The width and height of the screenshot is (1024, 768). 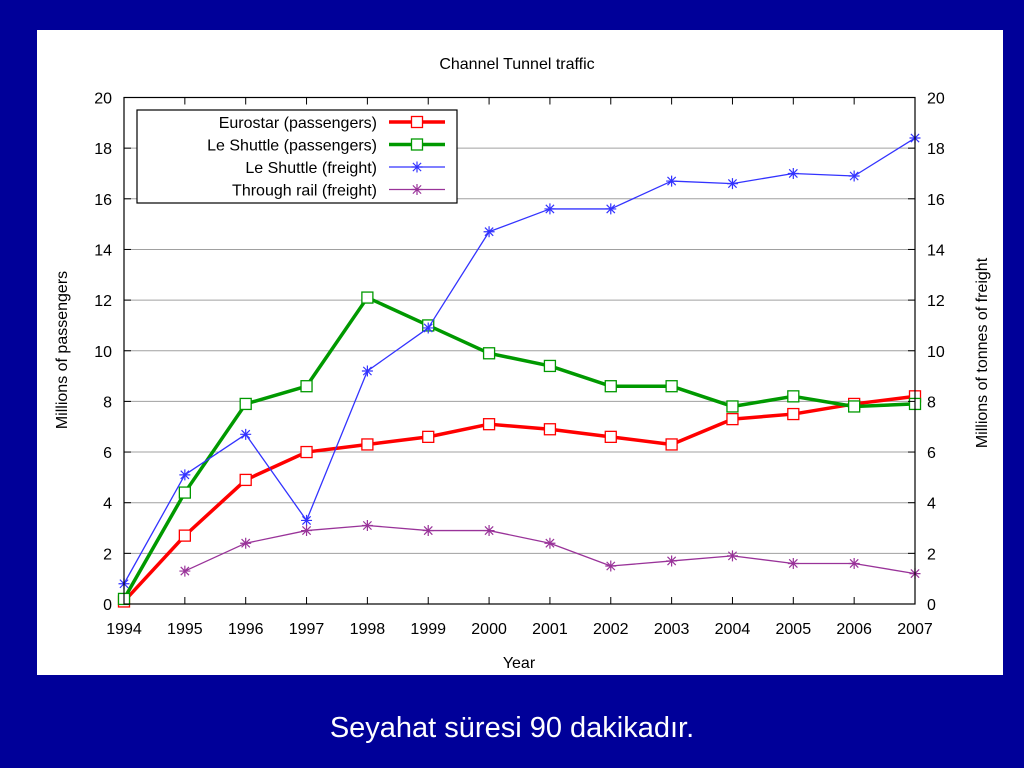 What do you see at coordinates (936, 301) in the screenshot?
I see `y2-tick-label: 12` at bounding box center [936, 301].